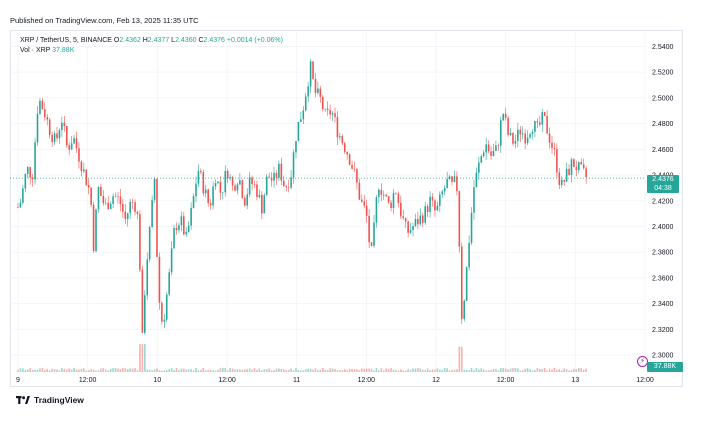  I want to click on y-tick-label: 2.4200, so click(663, 201).